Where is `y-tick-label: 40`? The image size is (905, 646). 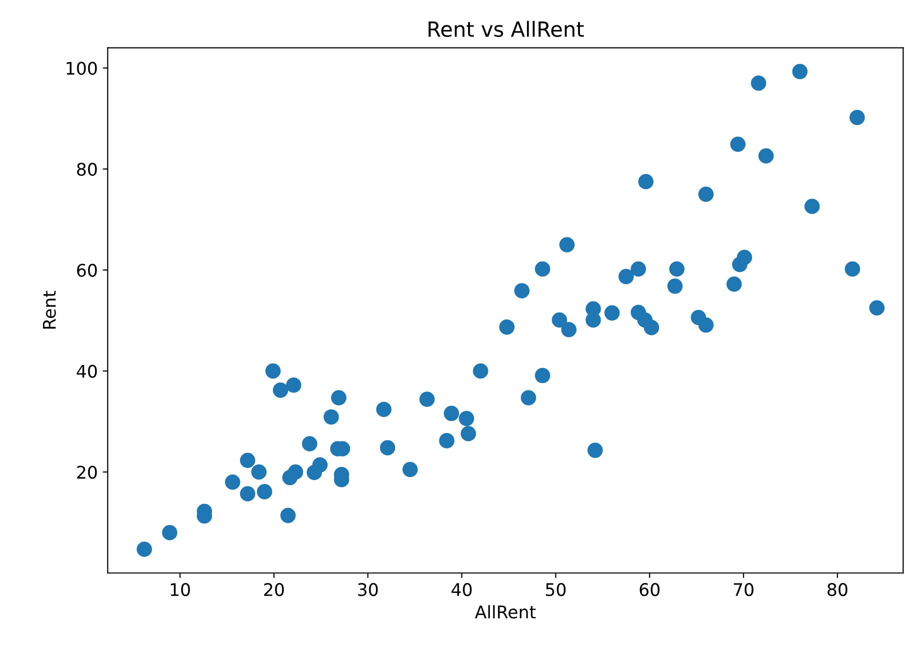
y-tick-label: 40 is located at coordinates (86, 371).